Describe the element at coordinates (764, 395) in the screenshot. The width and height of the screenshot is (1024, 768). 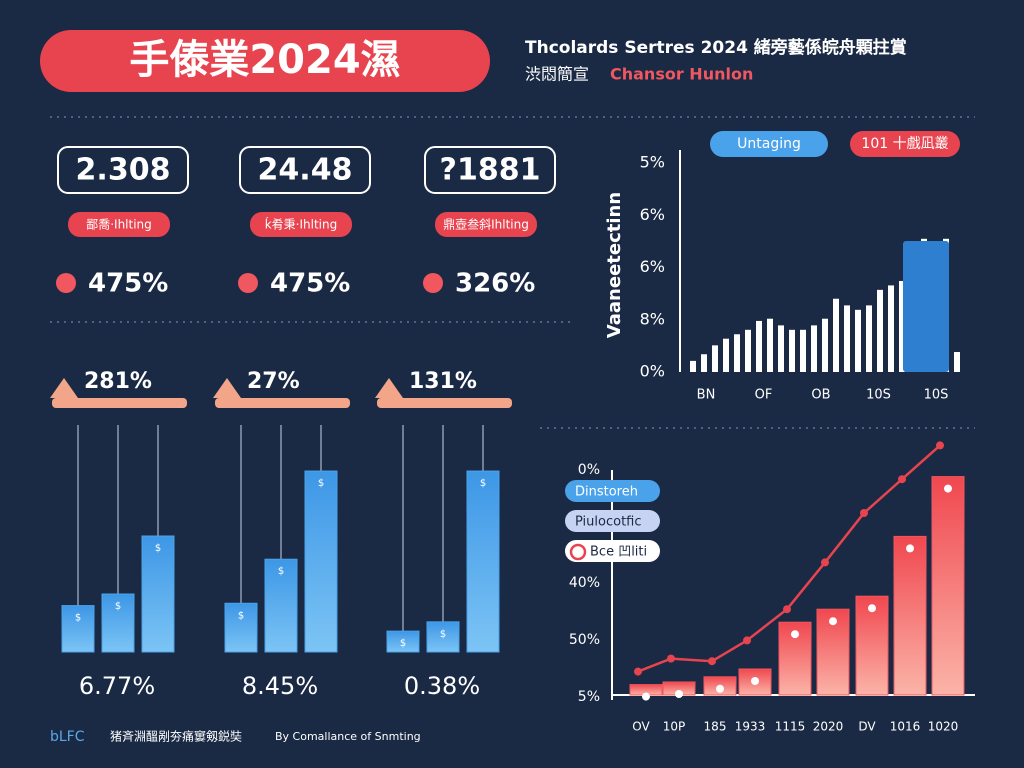
I see `x-tick-label: OF` at that location.